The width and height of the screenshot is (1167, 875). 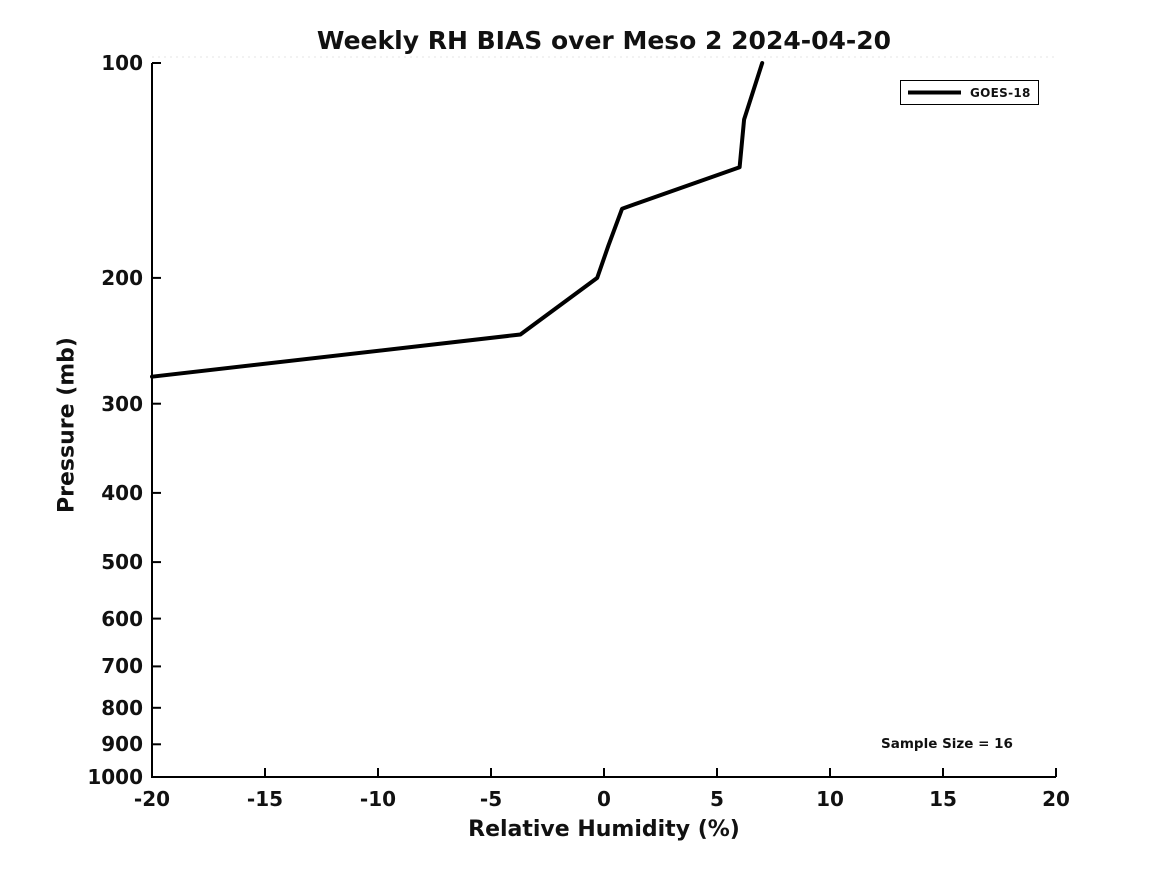 What do you see at coordinates (122, 277) in the screenshot?
I see `y-tick-label: 200` at bounding box center [122, 277].